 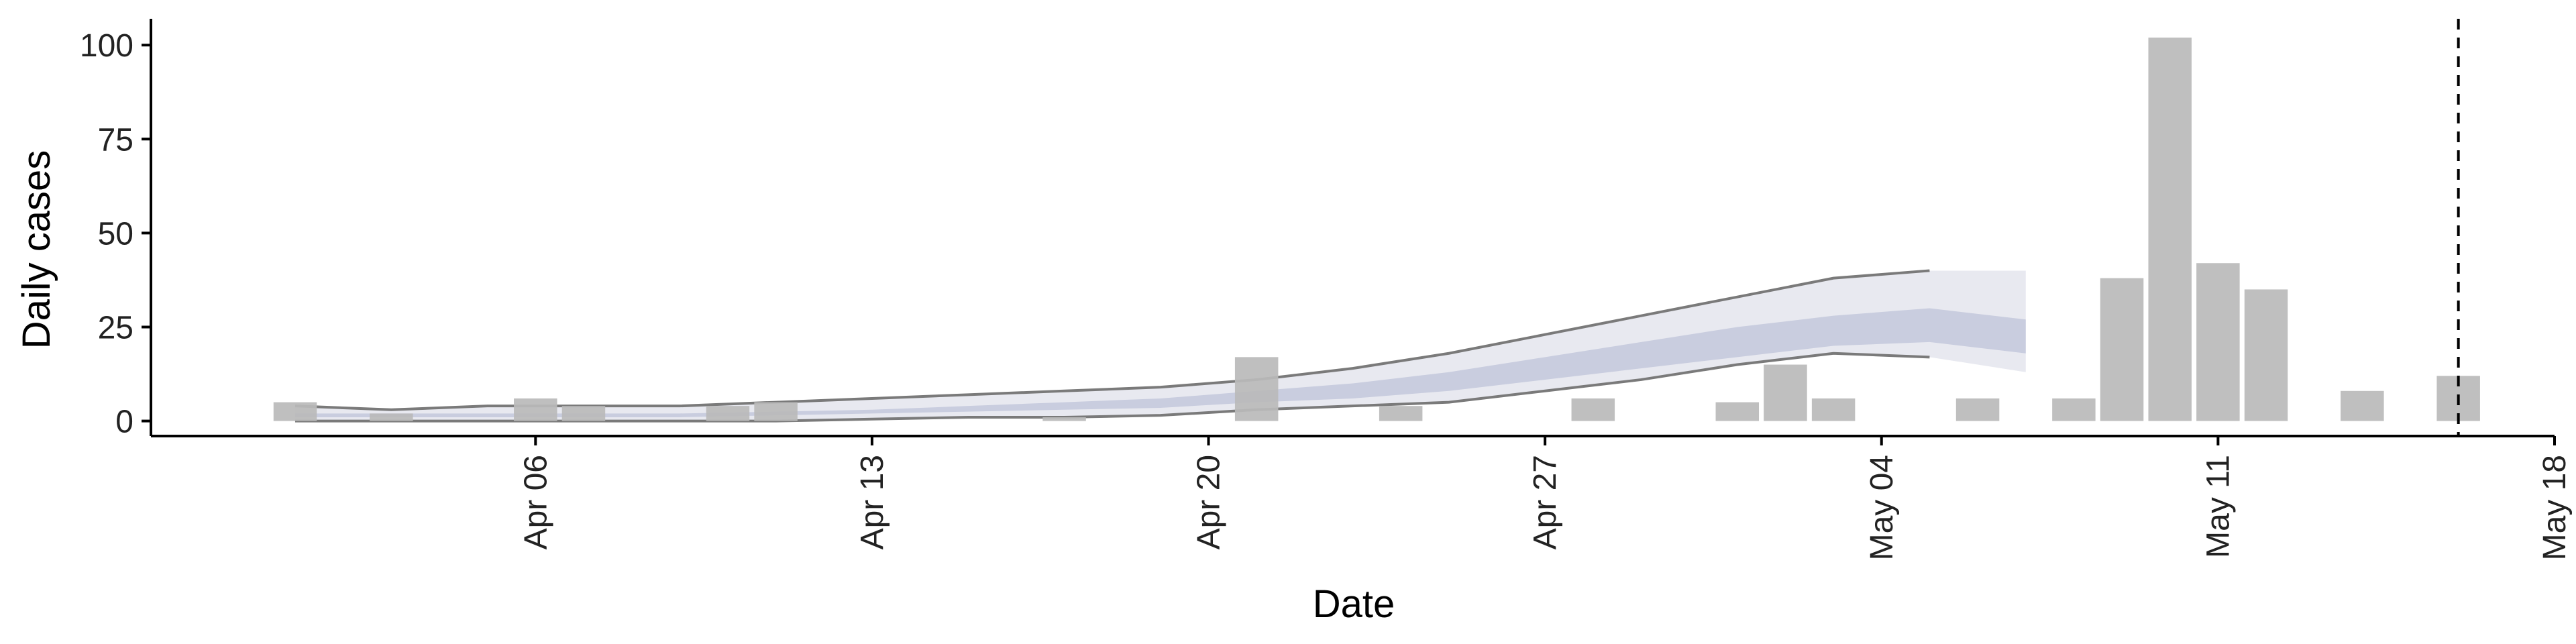 What do you see at coordinates (124, 422) in the screenshot?
I see `y-tick-label: 0` at bounding box center [124, 422].